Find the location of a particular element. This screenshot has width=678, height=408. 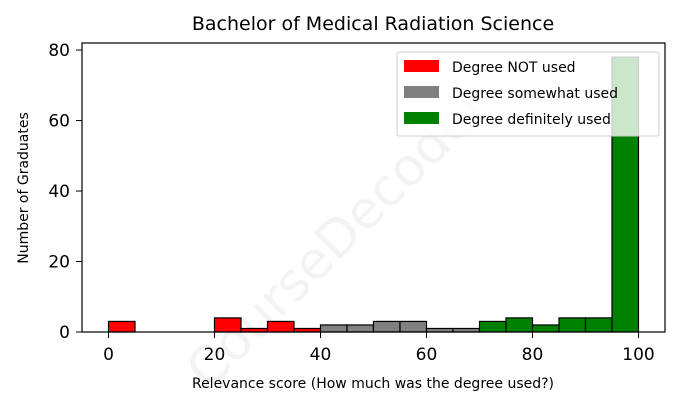

x-axis-ticks: 0 20 40 60 80 100 is located at coordinates (379, 348).